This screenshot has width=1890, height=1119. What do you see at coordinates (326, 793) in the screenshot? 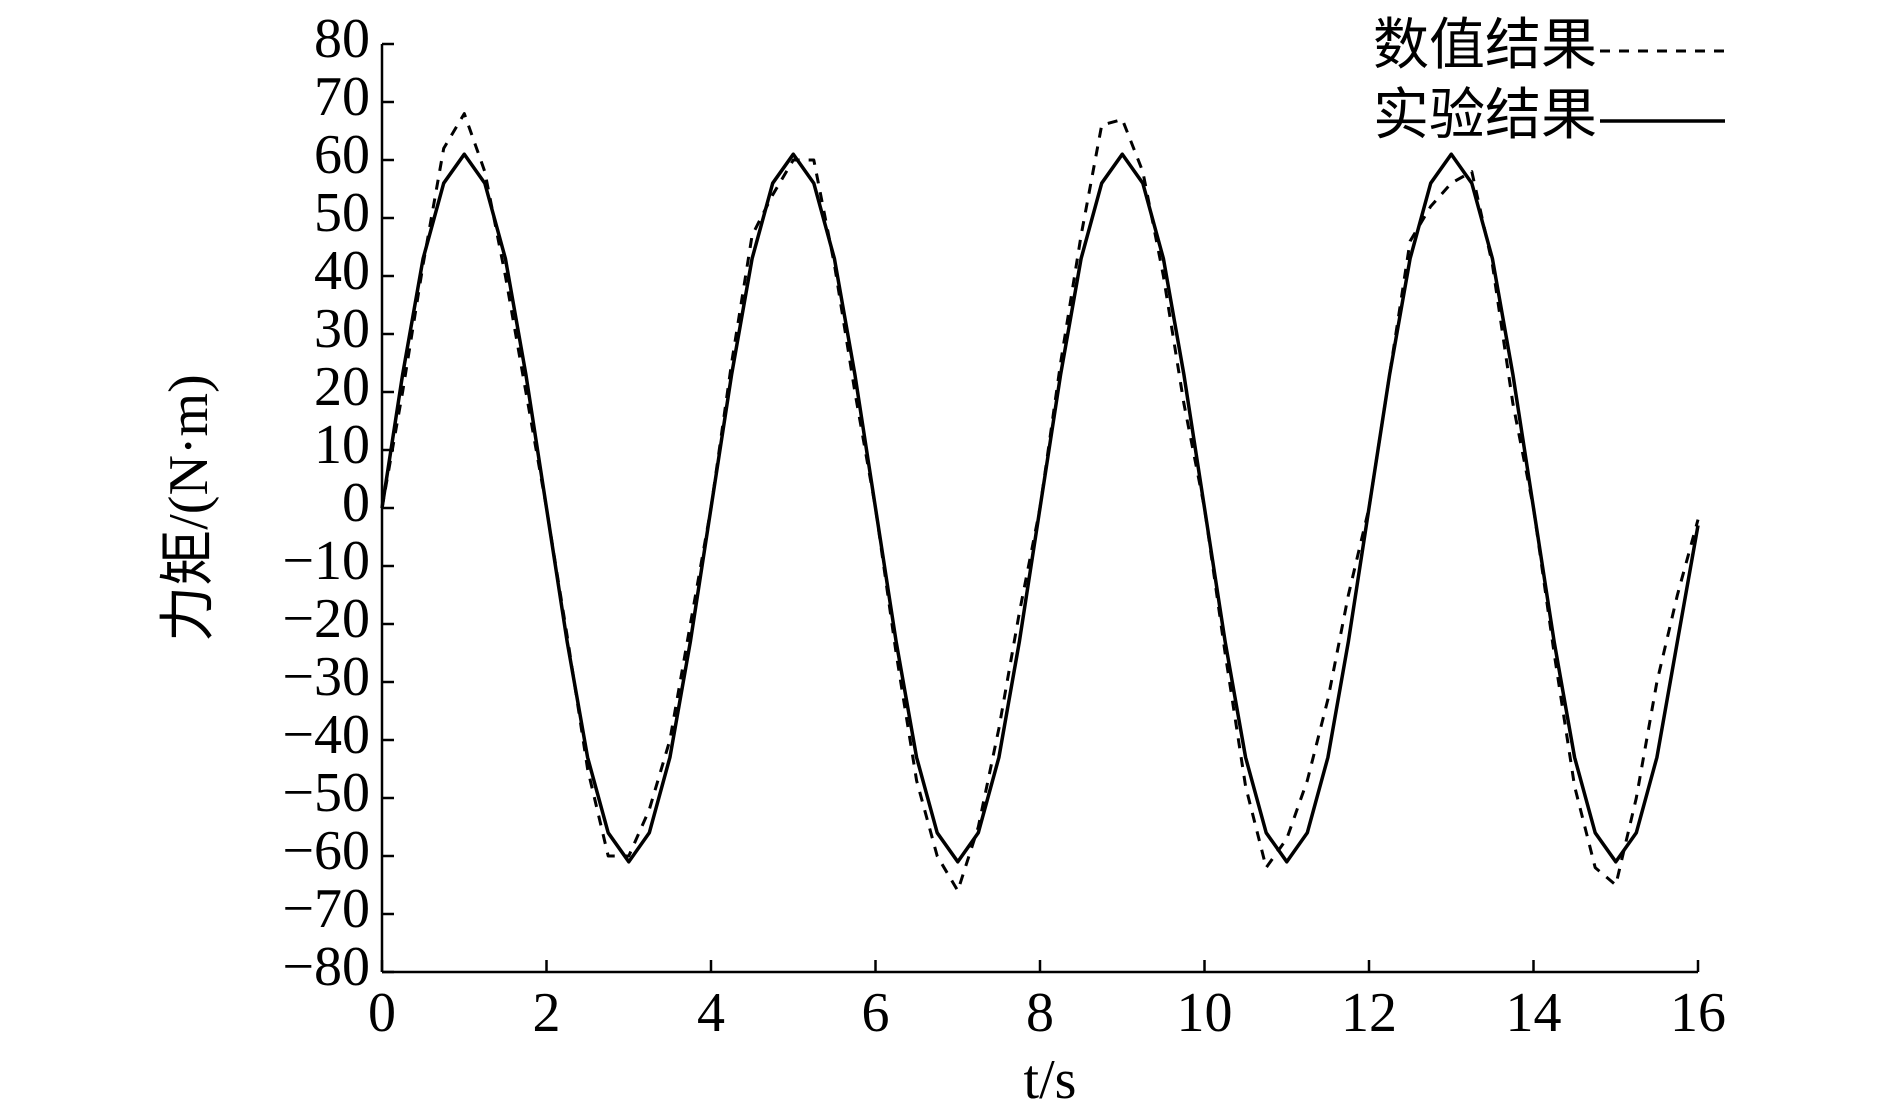
I see `y-tick-label: −50` at bounding box center [326, 793].